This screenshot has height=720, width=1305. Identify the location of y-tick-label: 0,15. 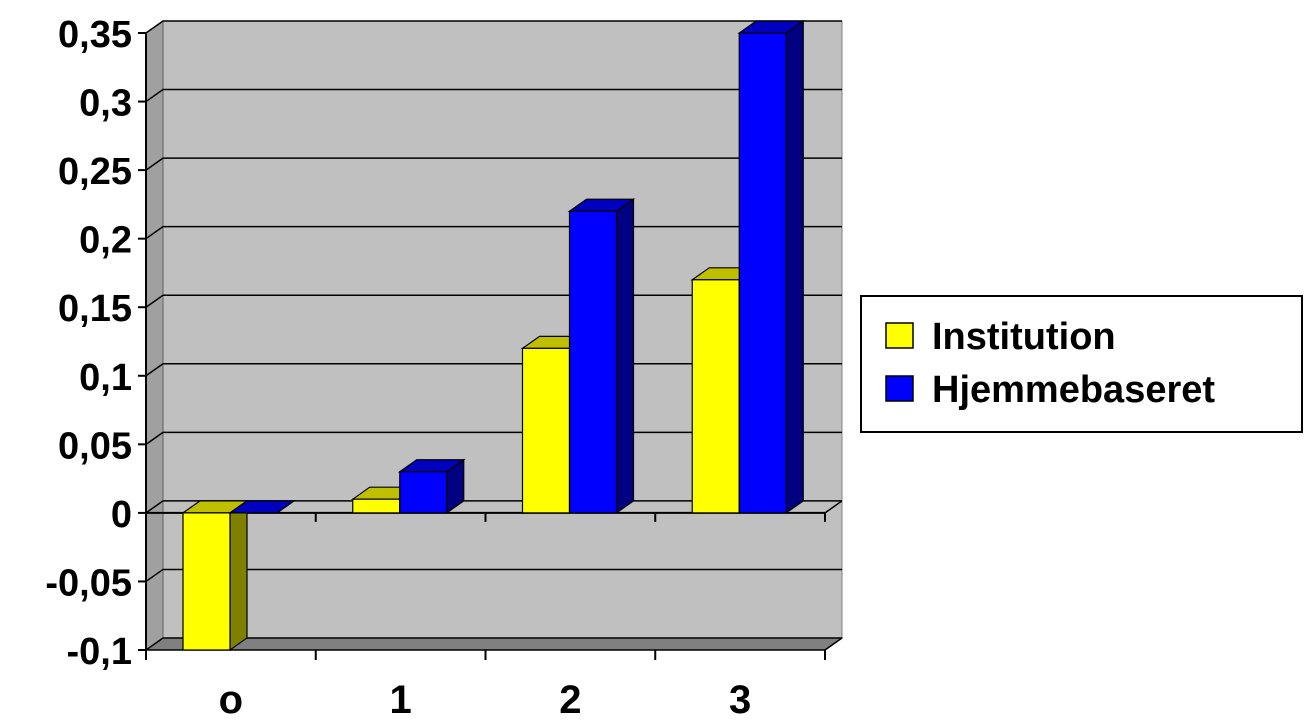
(95, 309).